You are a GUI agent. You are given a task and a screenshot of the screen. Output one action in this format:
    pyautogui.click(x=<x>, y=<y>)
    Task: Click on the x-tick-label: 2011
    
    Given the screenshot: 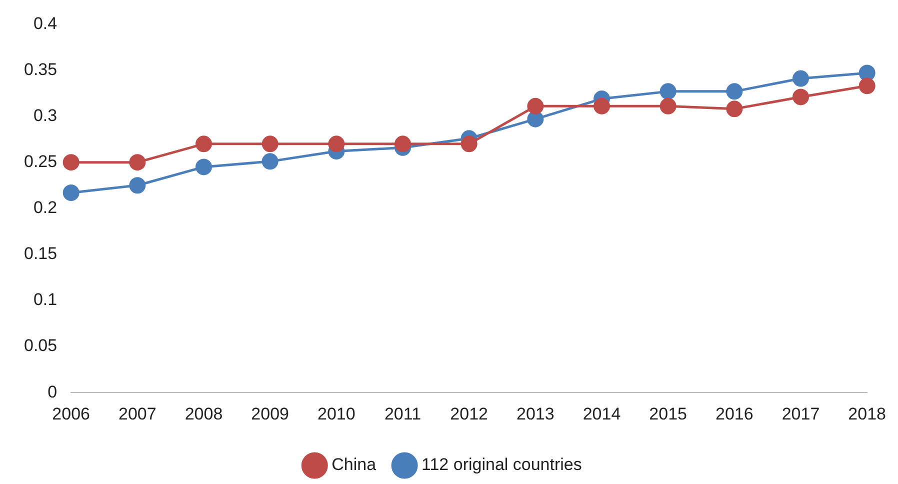 What is the action you would take?
    pyautogui.click(x=403, y=414)
    